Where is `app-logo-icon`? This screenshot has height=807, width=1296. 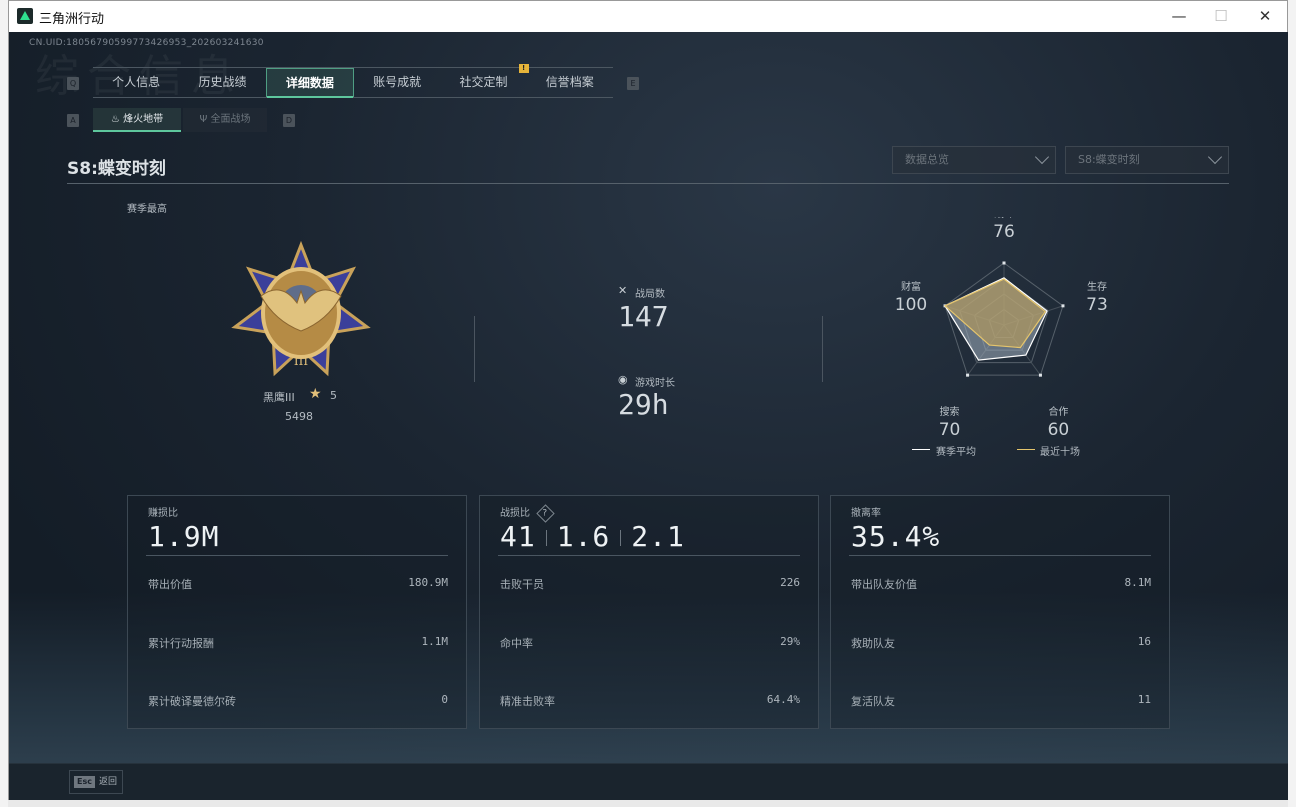
app-logo-icon is located at coordinates (25, 16).